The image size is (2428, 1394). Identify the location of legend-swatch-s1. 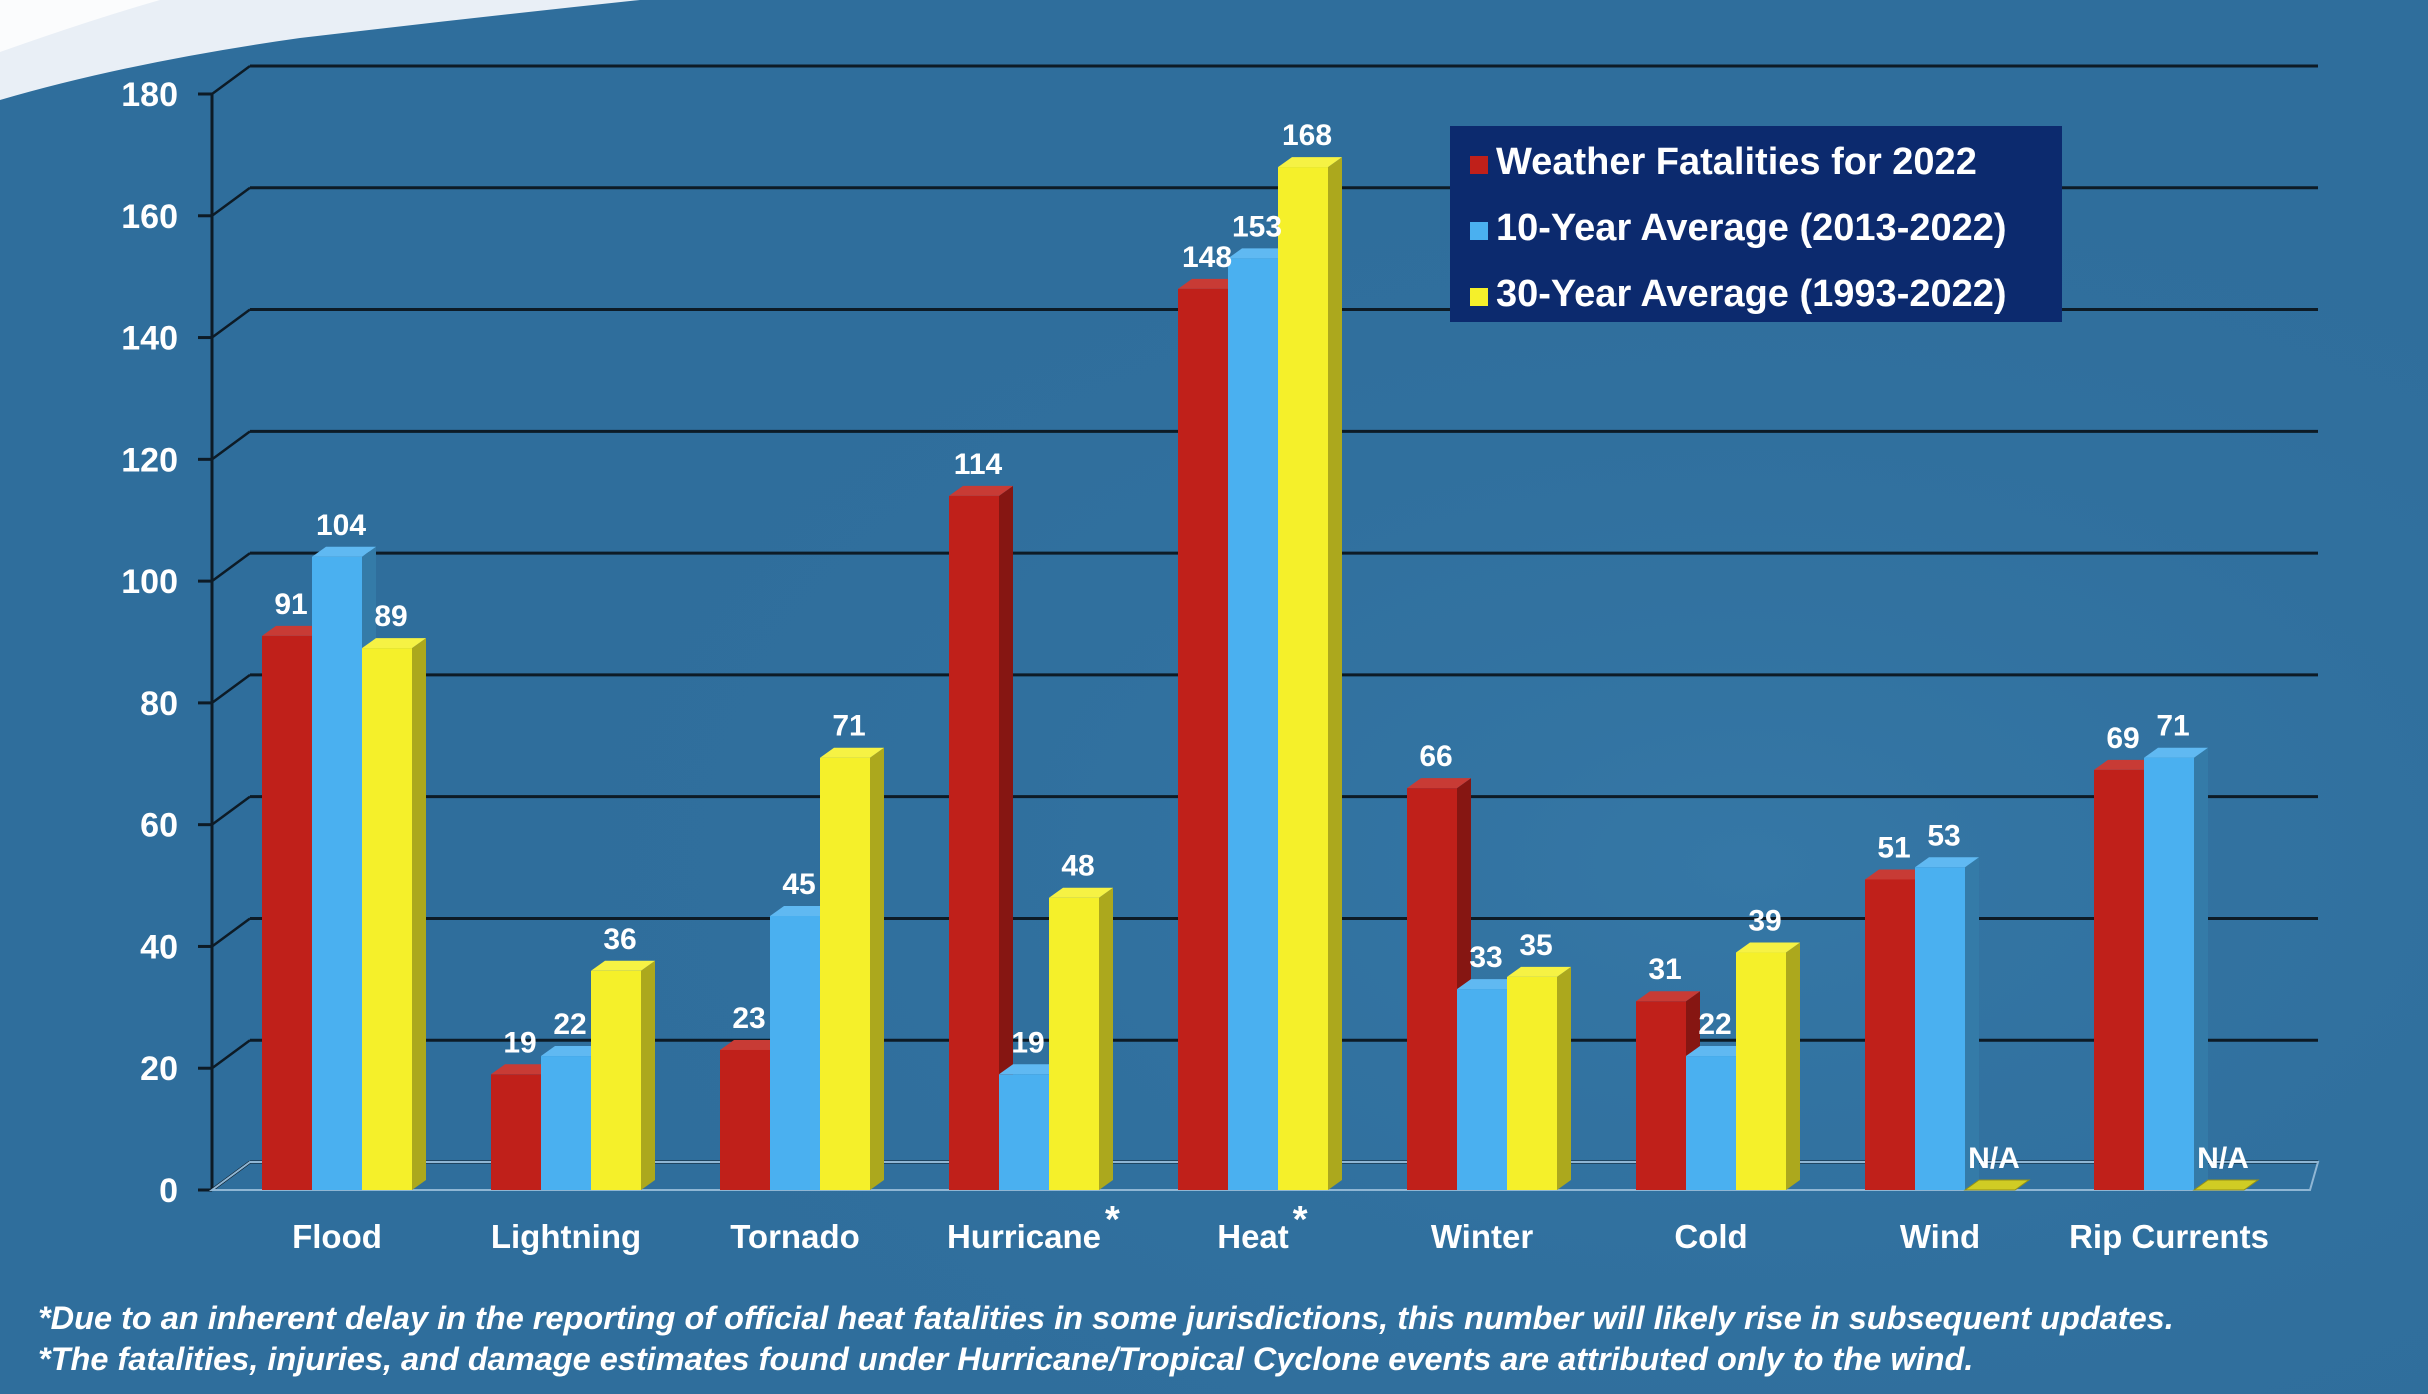
(1479, 165).